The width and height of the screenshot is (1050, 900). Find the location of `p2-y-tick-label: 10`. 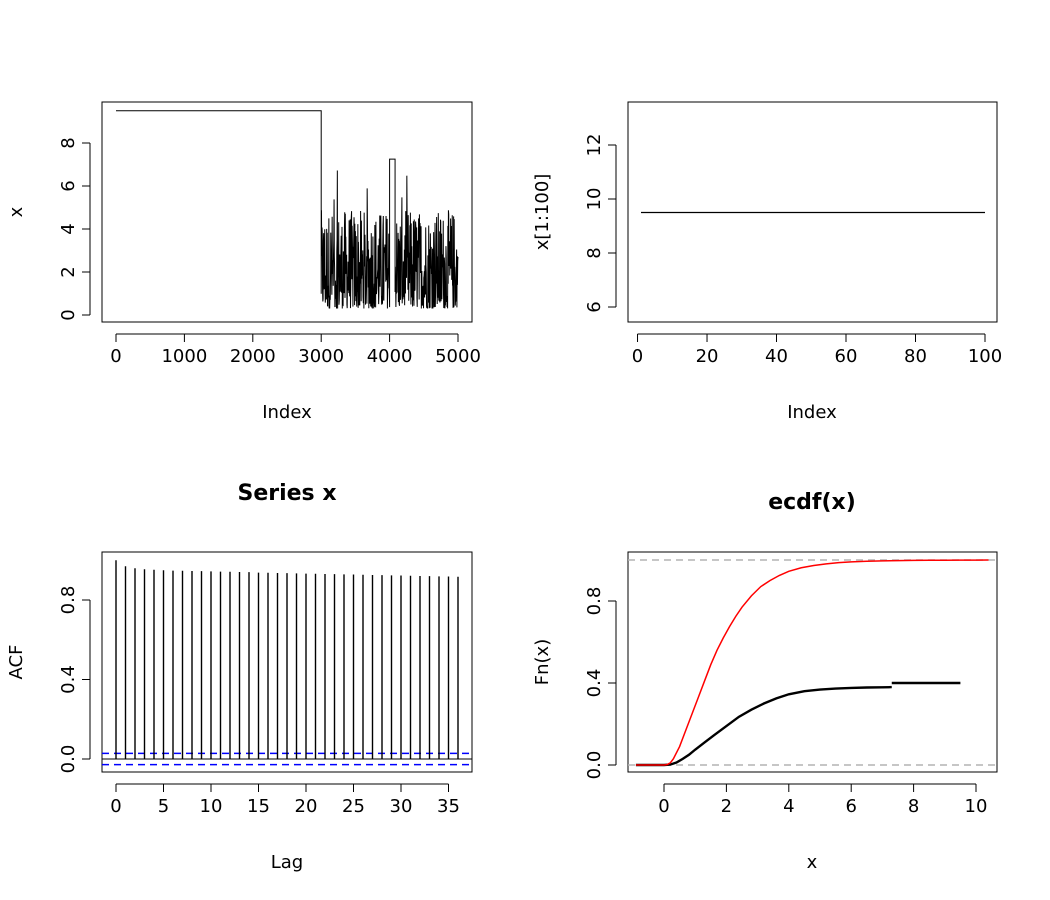

p2-y-tick-label: 10 is located at coordinates (594, 199).